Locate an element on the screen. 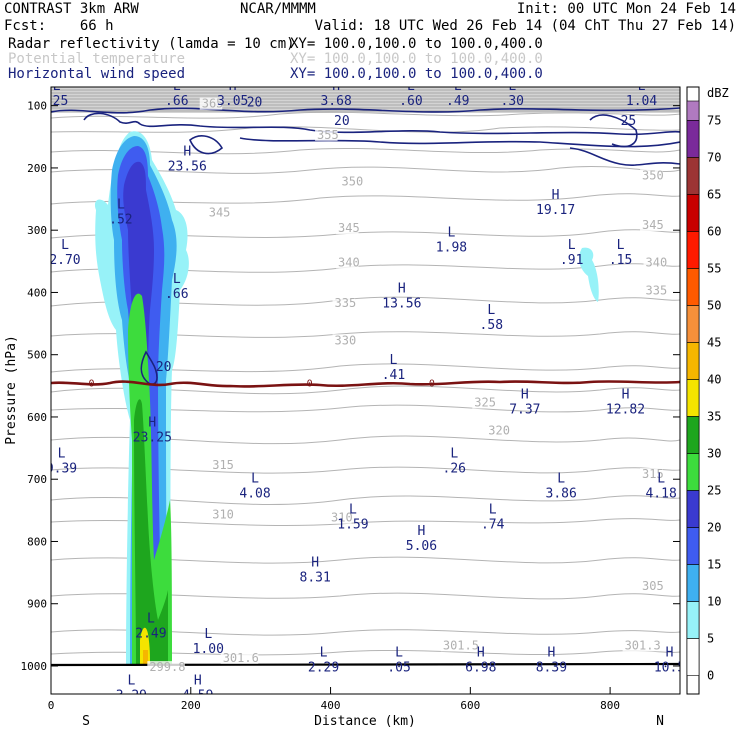  theta-label: 340 is located at coordinates (657, 262).